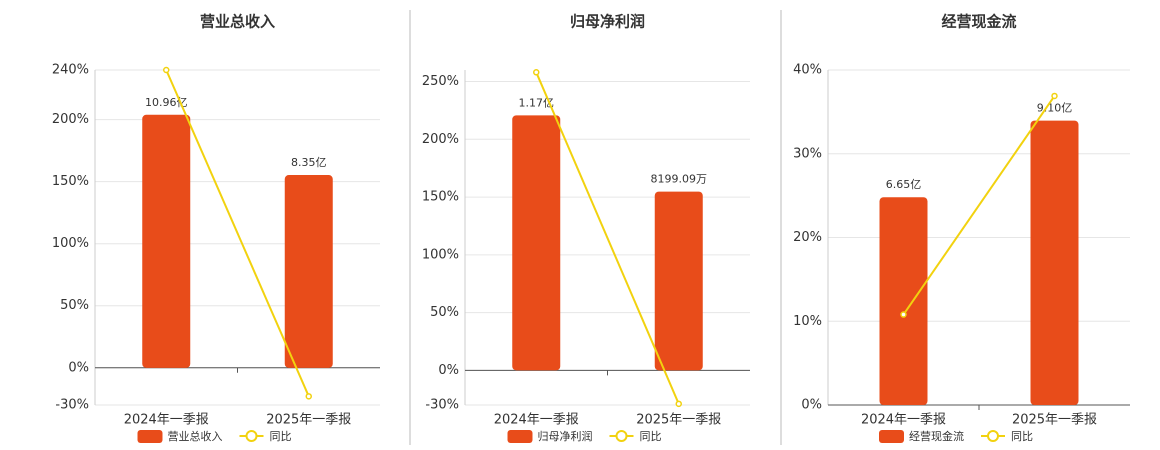 The image size is (1160, 450). What do you see at coordinates (904, 184) in the screenshot?
I see `data-label: 6.65亿` at bounding box center [904, 184].